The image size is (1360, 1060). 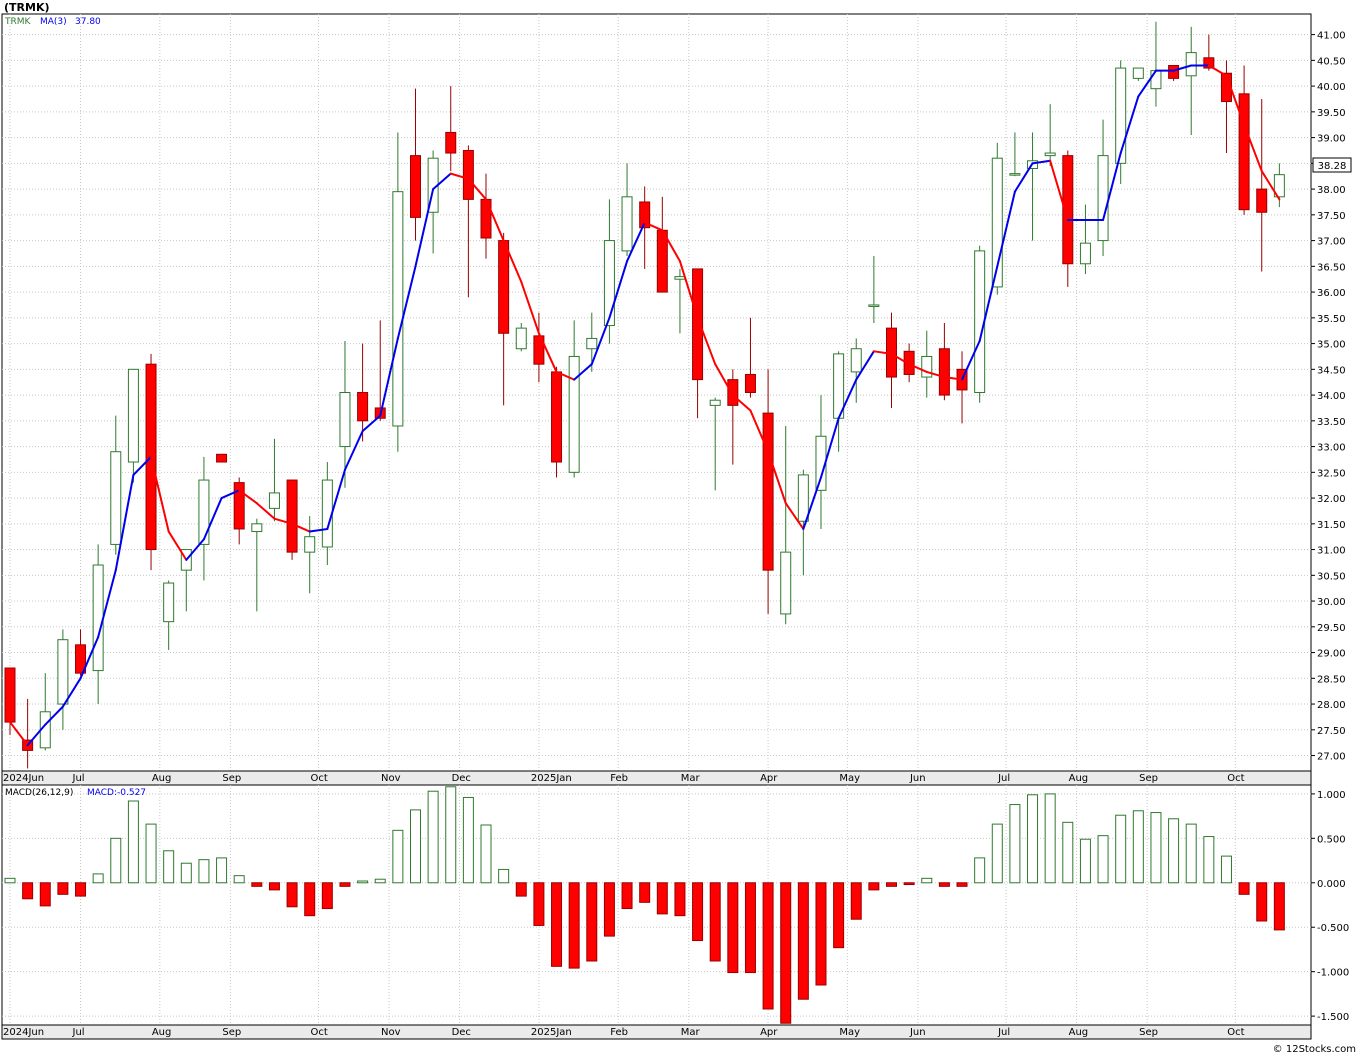 What do you see at coordinates (1331, 190) in the screenshot?
I see `price-y-tick-label: 38.00` at bounding box center [1331, 190].